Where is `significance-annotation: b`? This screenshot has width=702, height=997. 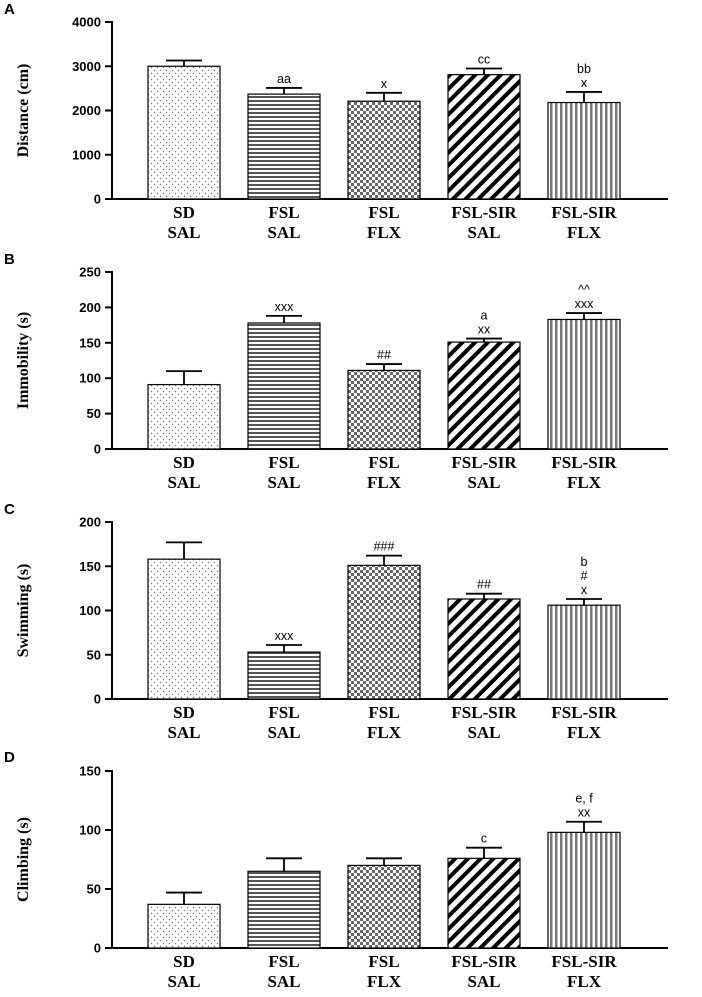
significance-annotation: b is located at coordinates (584, 562).